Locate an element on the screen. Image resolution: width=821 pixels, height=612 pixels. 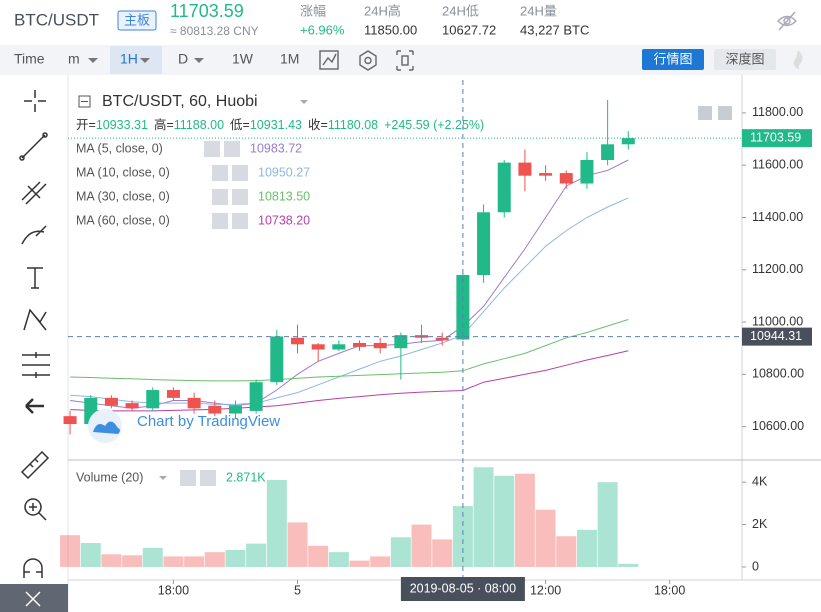
x-tick-label: 5 is located at coordinates (297, 590).